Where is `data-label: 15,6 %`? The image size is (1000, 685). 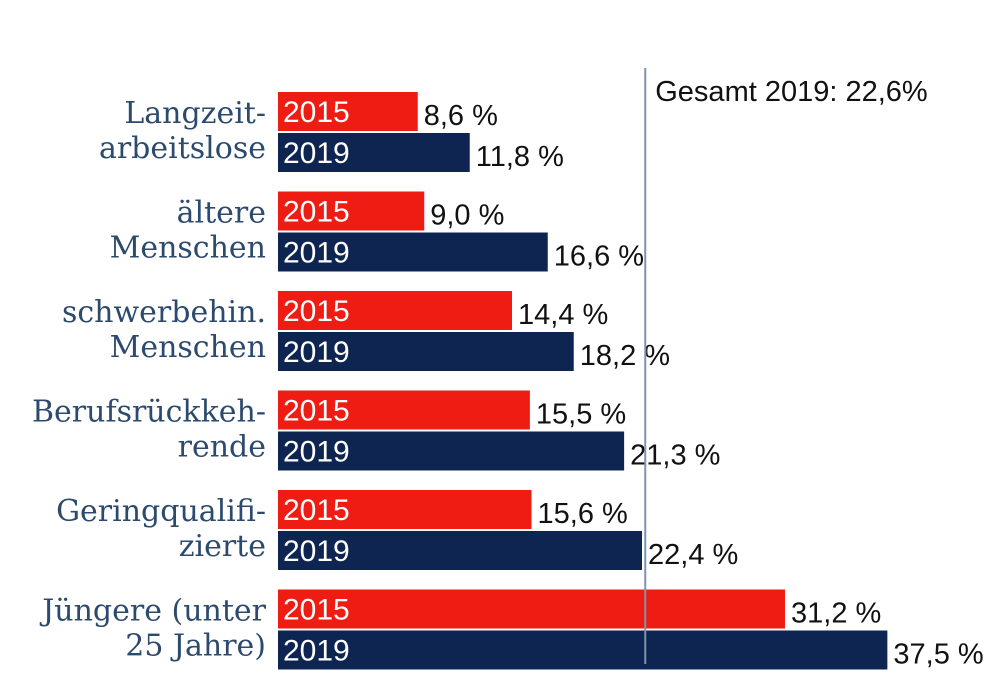 data-label: 15,6 % is located at coordinates (583, 514).